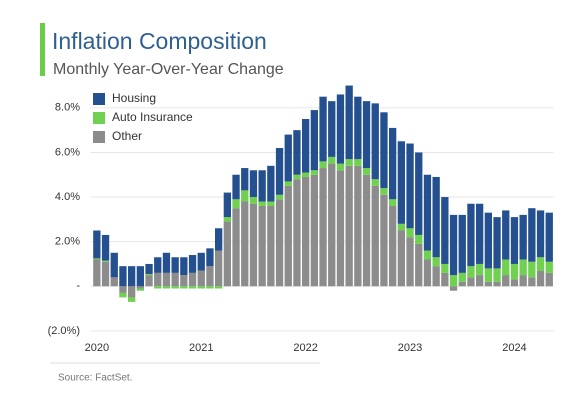  Describe the element at coordinates (78, 286) in the screenshot. I see `y-tick-label: -` at that location.